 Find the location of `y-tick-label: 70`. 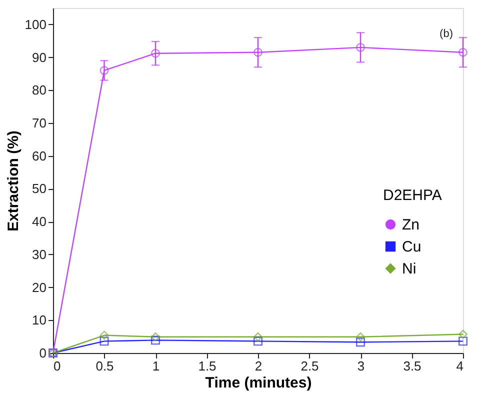

y-tick-label: 70 is located at coordinates (39, 123).